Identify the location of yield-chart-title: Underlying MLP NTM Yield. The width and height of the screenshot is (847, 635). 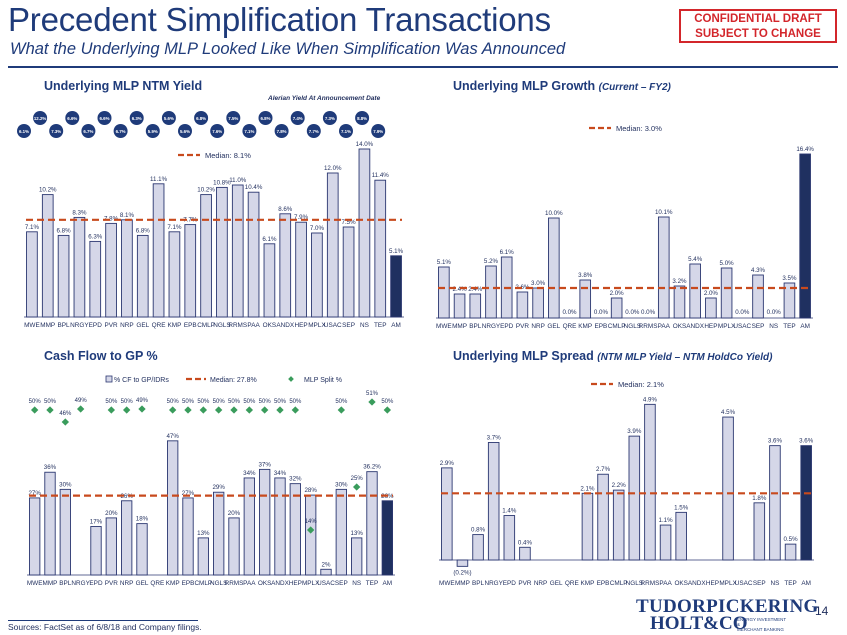
(123, 86).